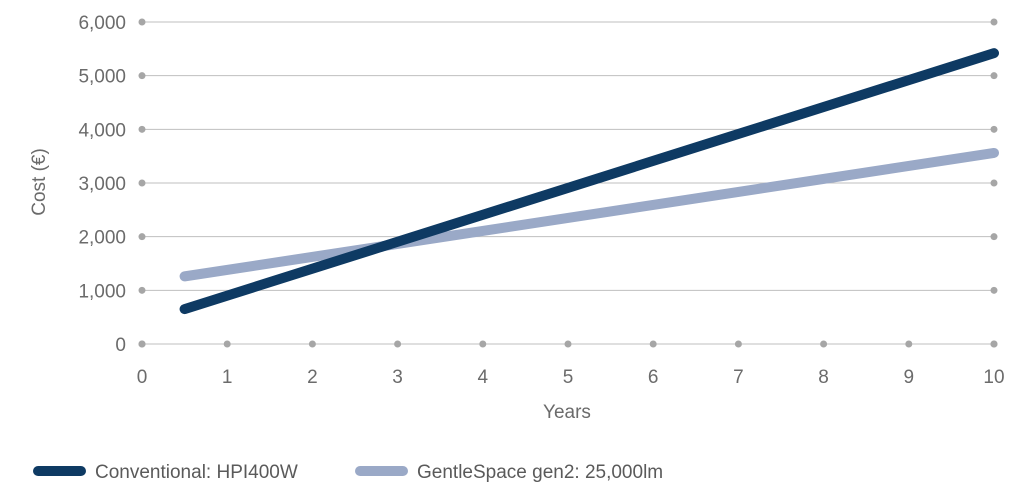  Describe the element at coordinates (102, 291) in the screenshot. I see `y-tick-label: 1,000` at that location.